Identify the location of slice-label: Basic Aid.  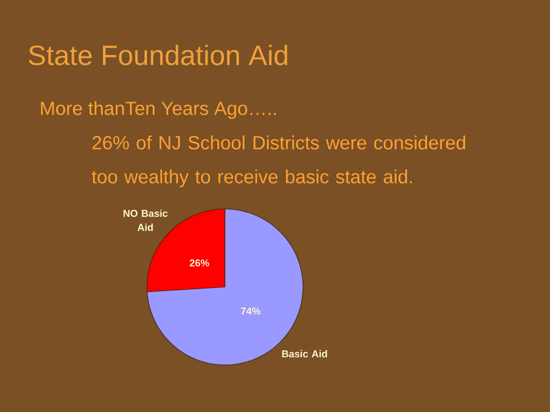
(305, 354).